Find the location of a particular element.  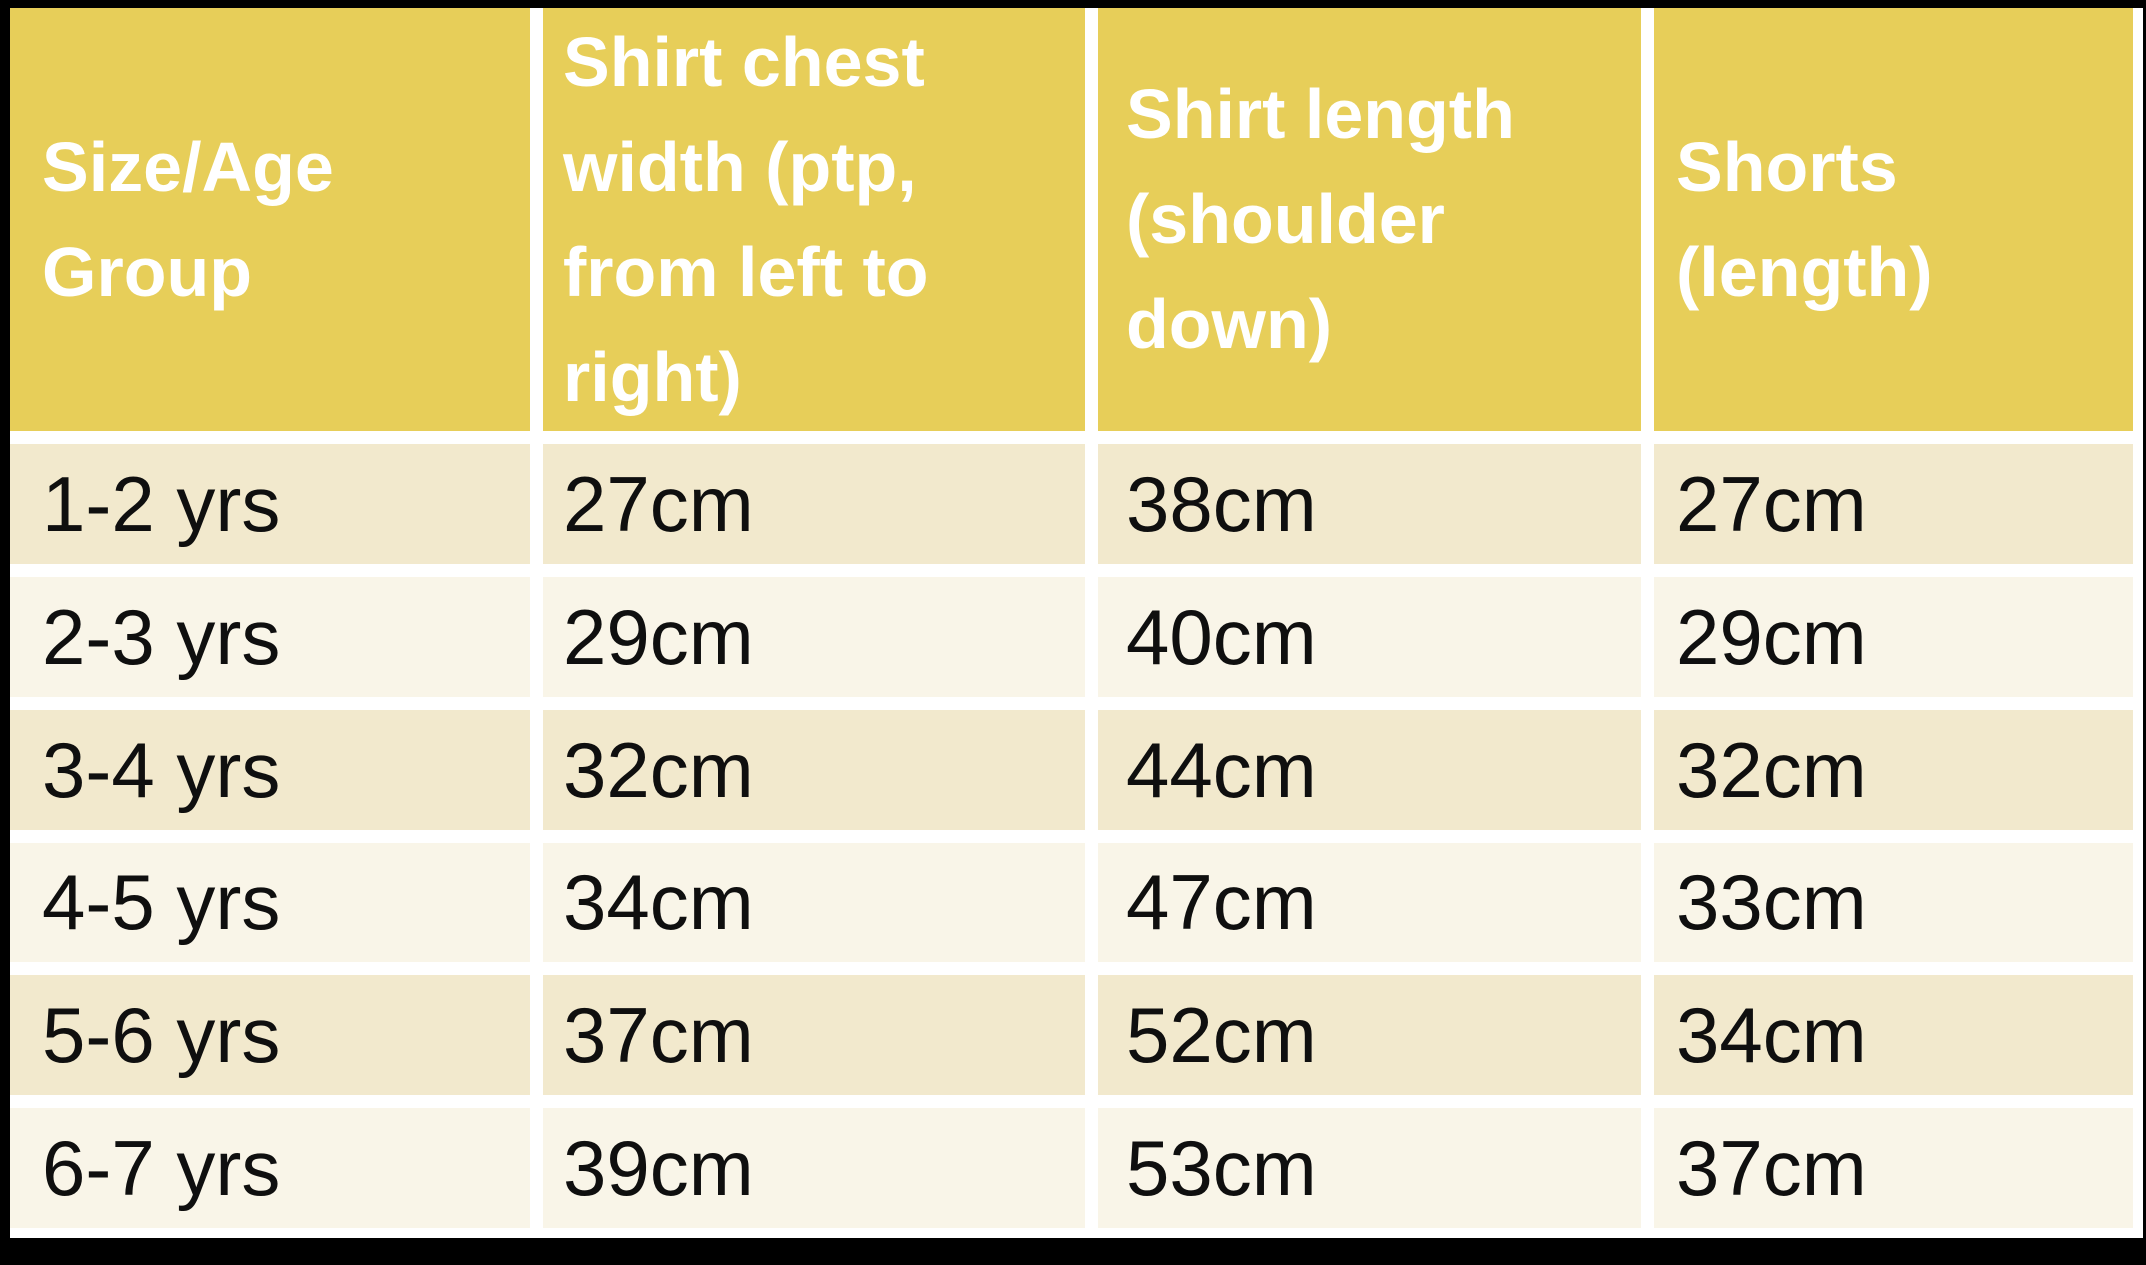

cell-value: 1-2 yrs is located at coordinates (161, 503).